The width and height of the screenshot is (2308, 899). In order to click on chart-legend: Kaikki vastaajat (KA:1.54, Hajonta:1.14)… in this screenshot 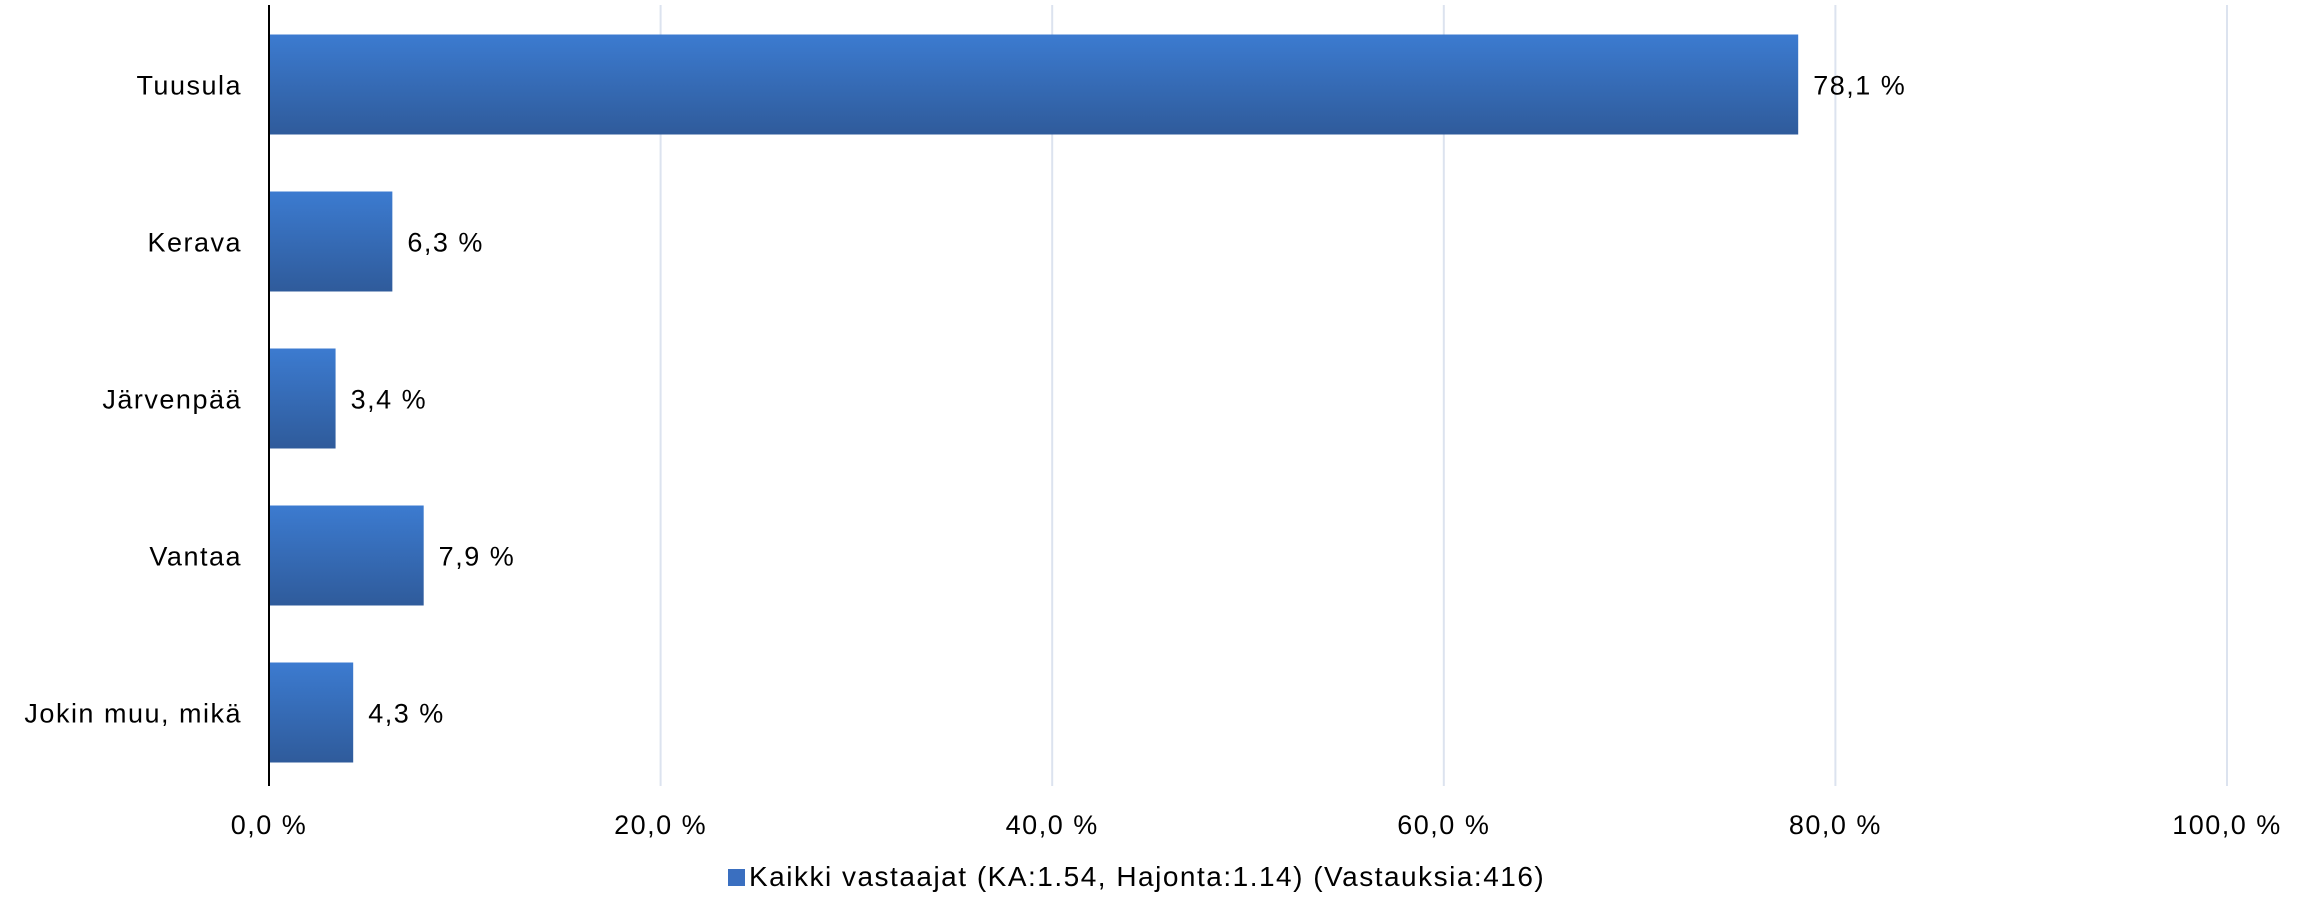, I will do `click(1136, 877)`.